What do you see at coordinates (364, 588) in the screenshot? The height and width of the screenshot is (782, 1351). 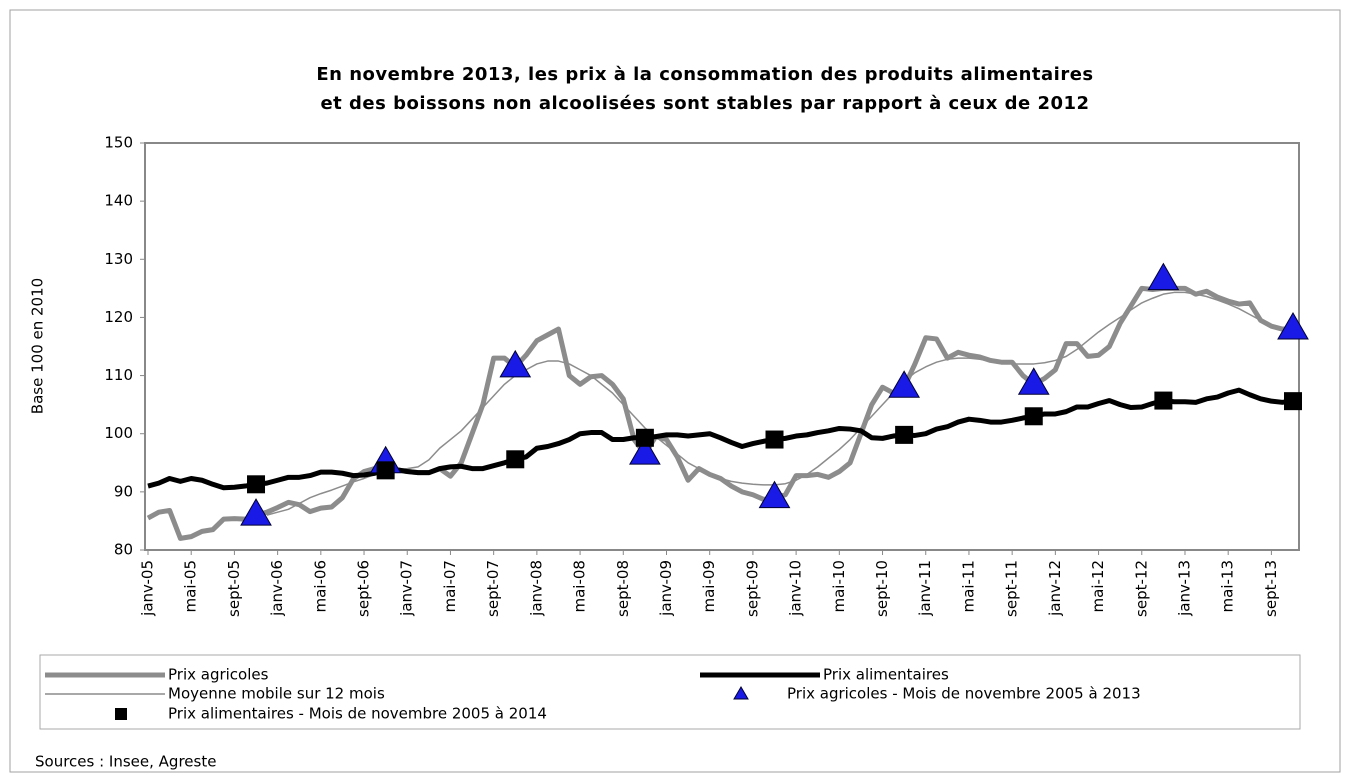 I see `x-tick-label: sept-06` at bounding box center [364, 588].